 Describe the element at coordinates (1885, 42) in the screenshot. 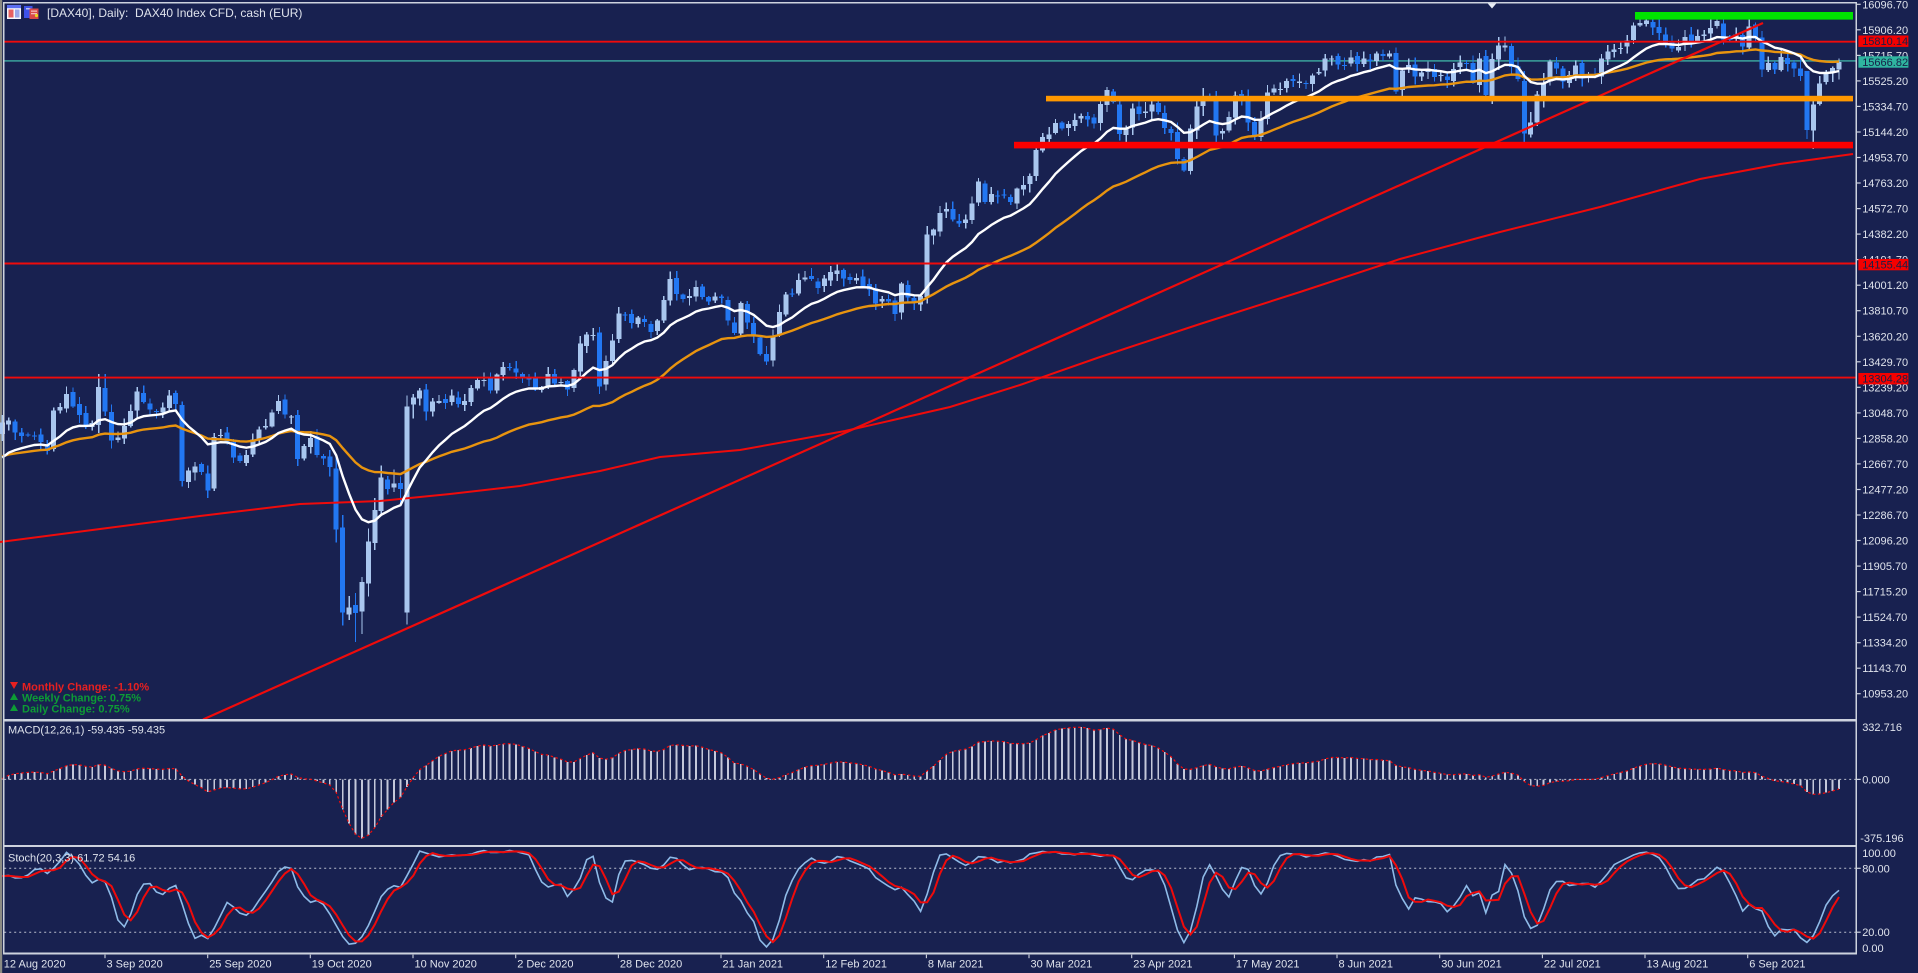

I see `svg-text: 15810.14` at that location.